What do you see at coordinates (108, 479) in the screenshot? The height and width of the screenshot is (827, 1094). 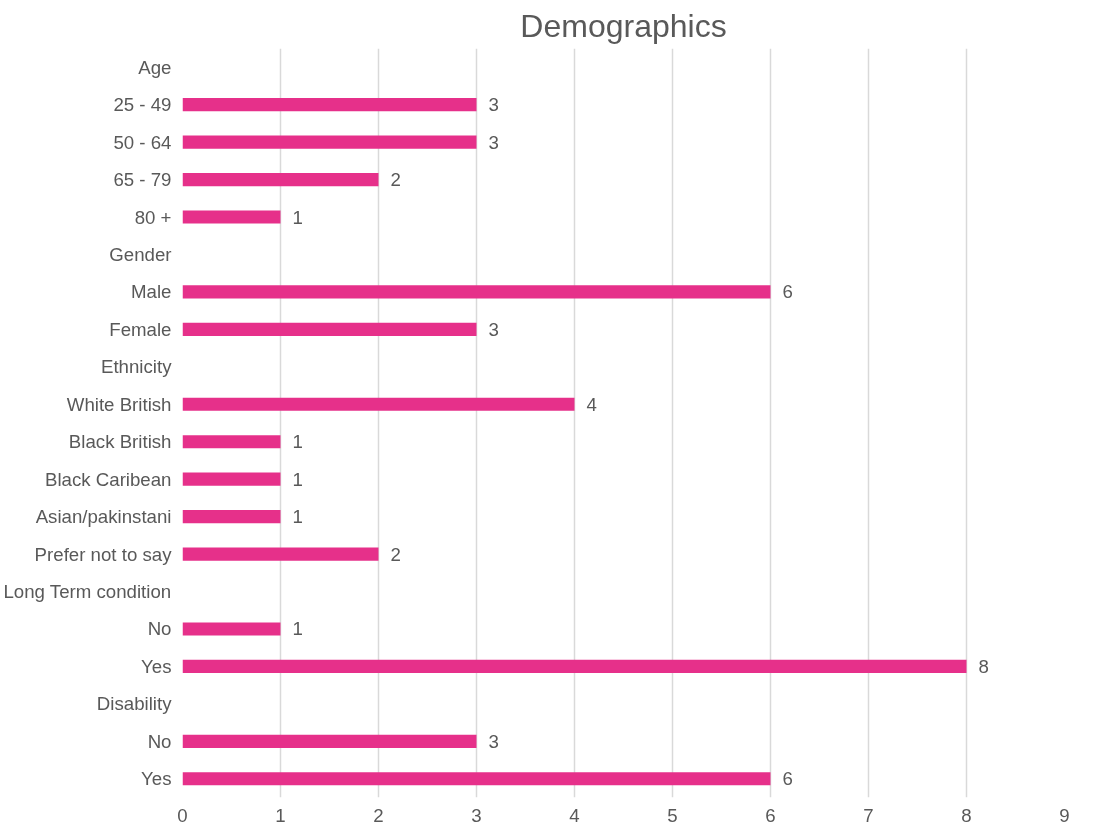 I see `y-tick-label: Black Caribean` at bounding box center [108, 479].